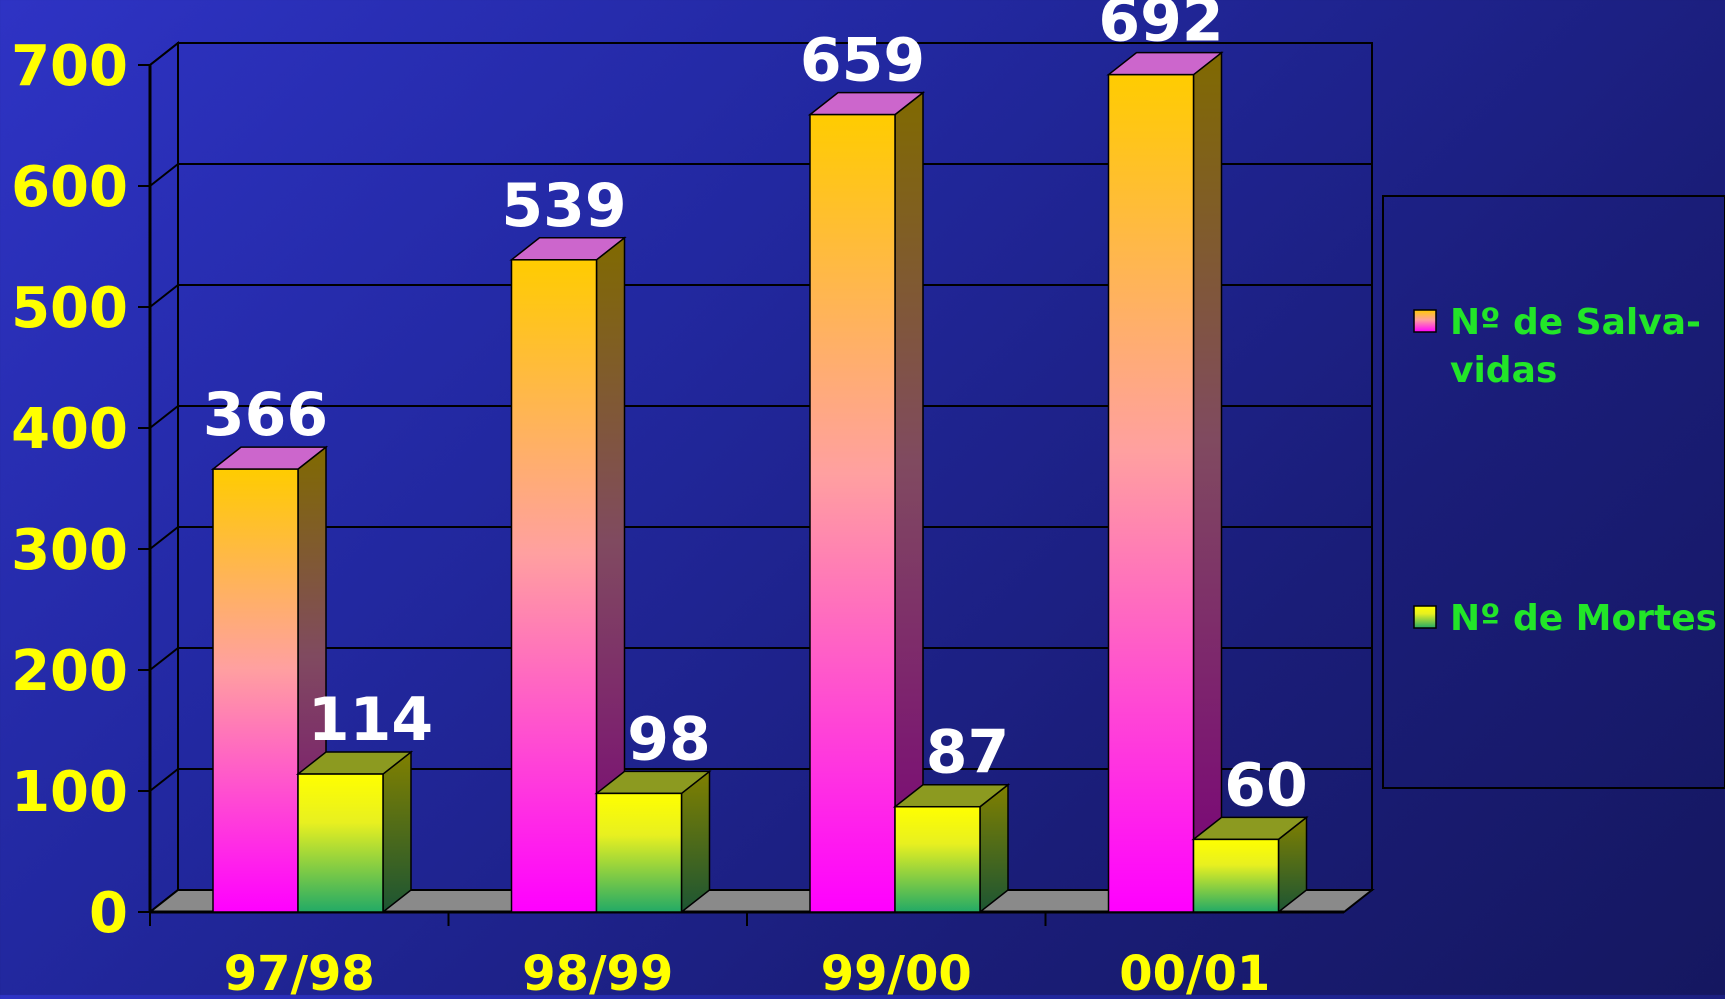 The height and width of the screenshot is (999, 1725). Describe the element at coordinates (370, 720) in the screenshot. I see `data-label: 114` at that location.